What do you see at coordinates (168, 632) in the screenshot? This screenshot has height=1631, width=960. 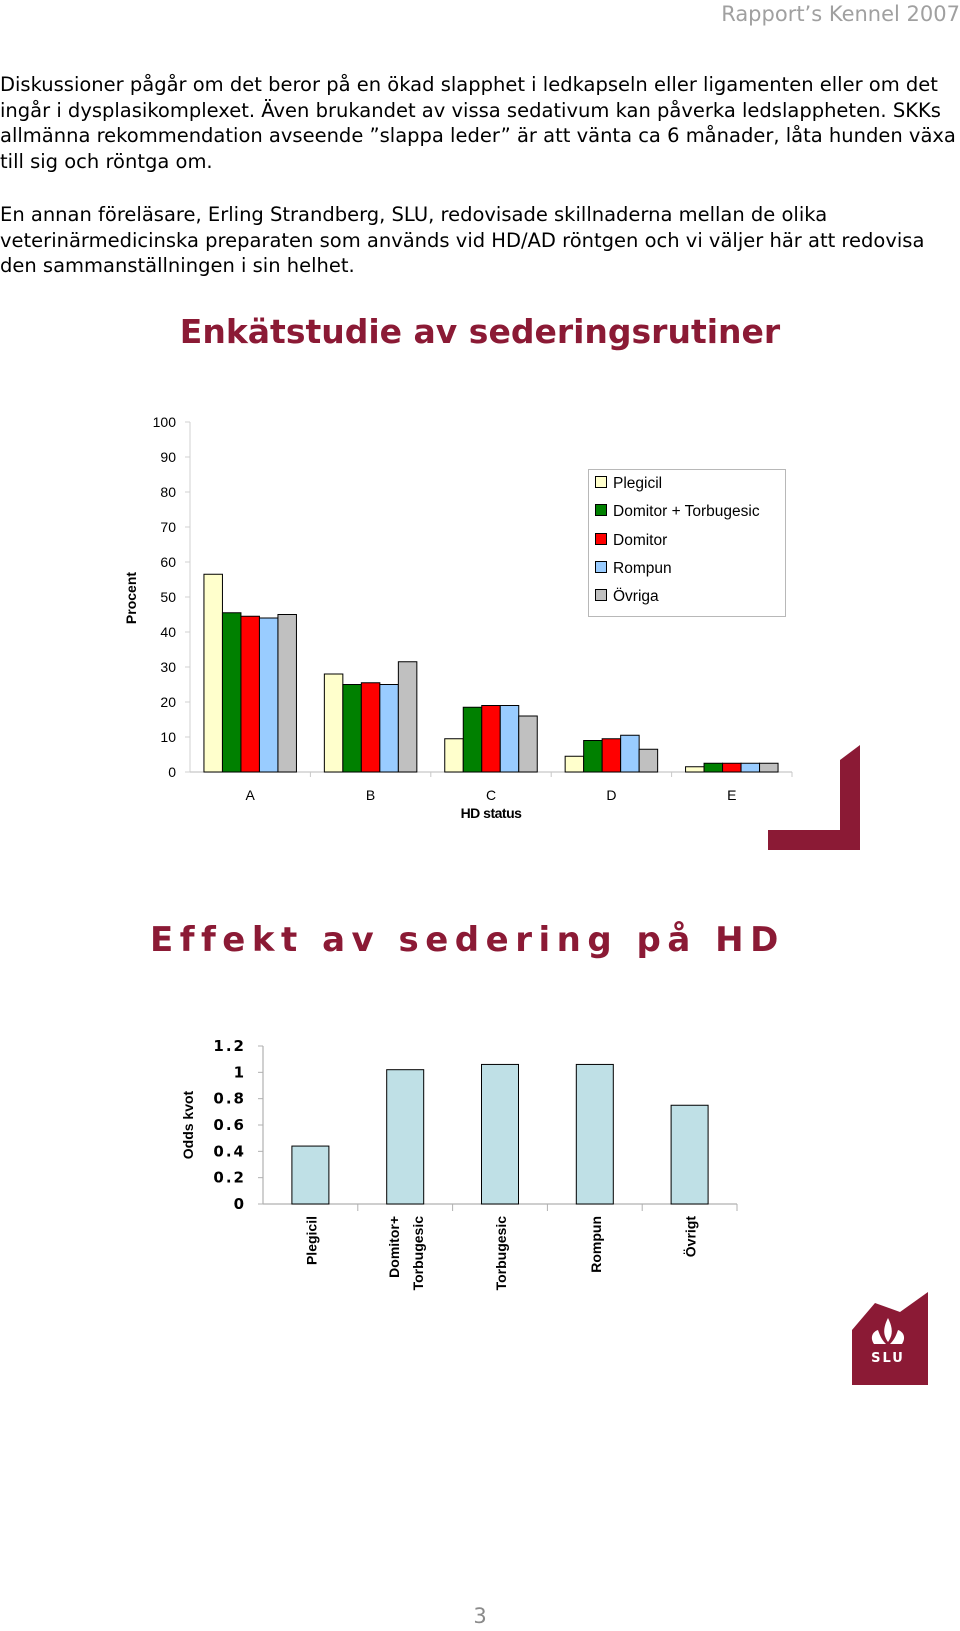 I see `chart1-y-tick-label: 40` at bounding box center [168, 632].